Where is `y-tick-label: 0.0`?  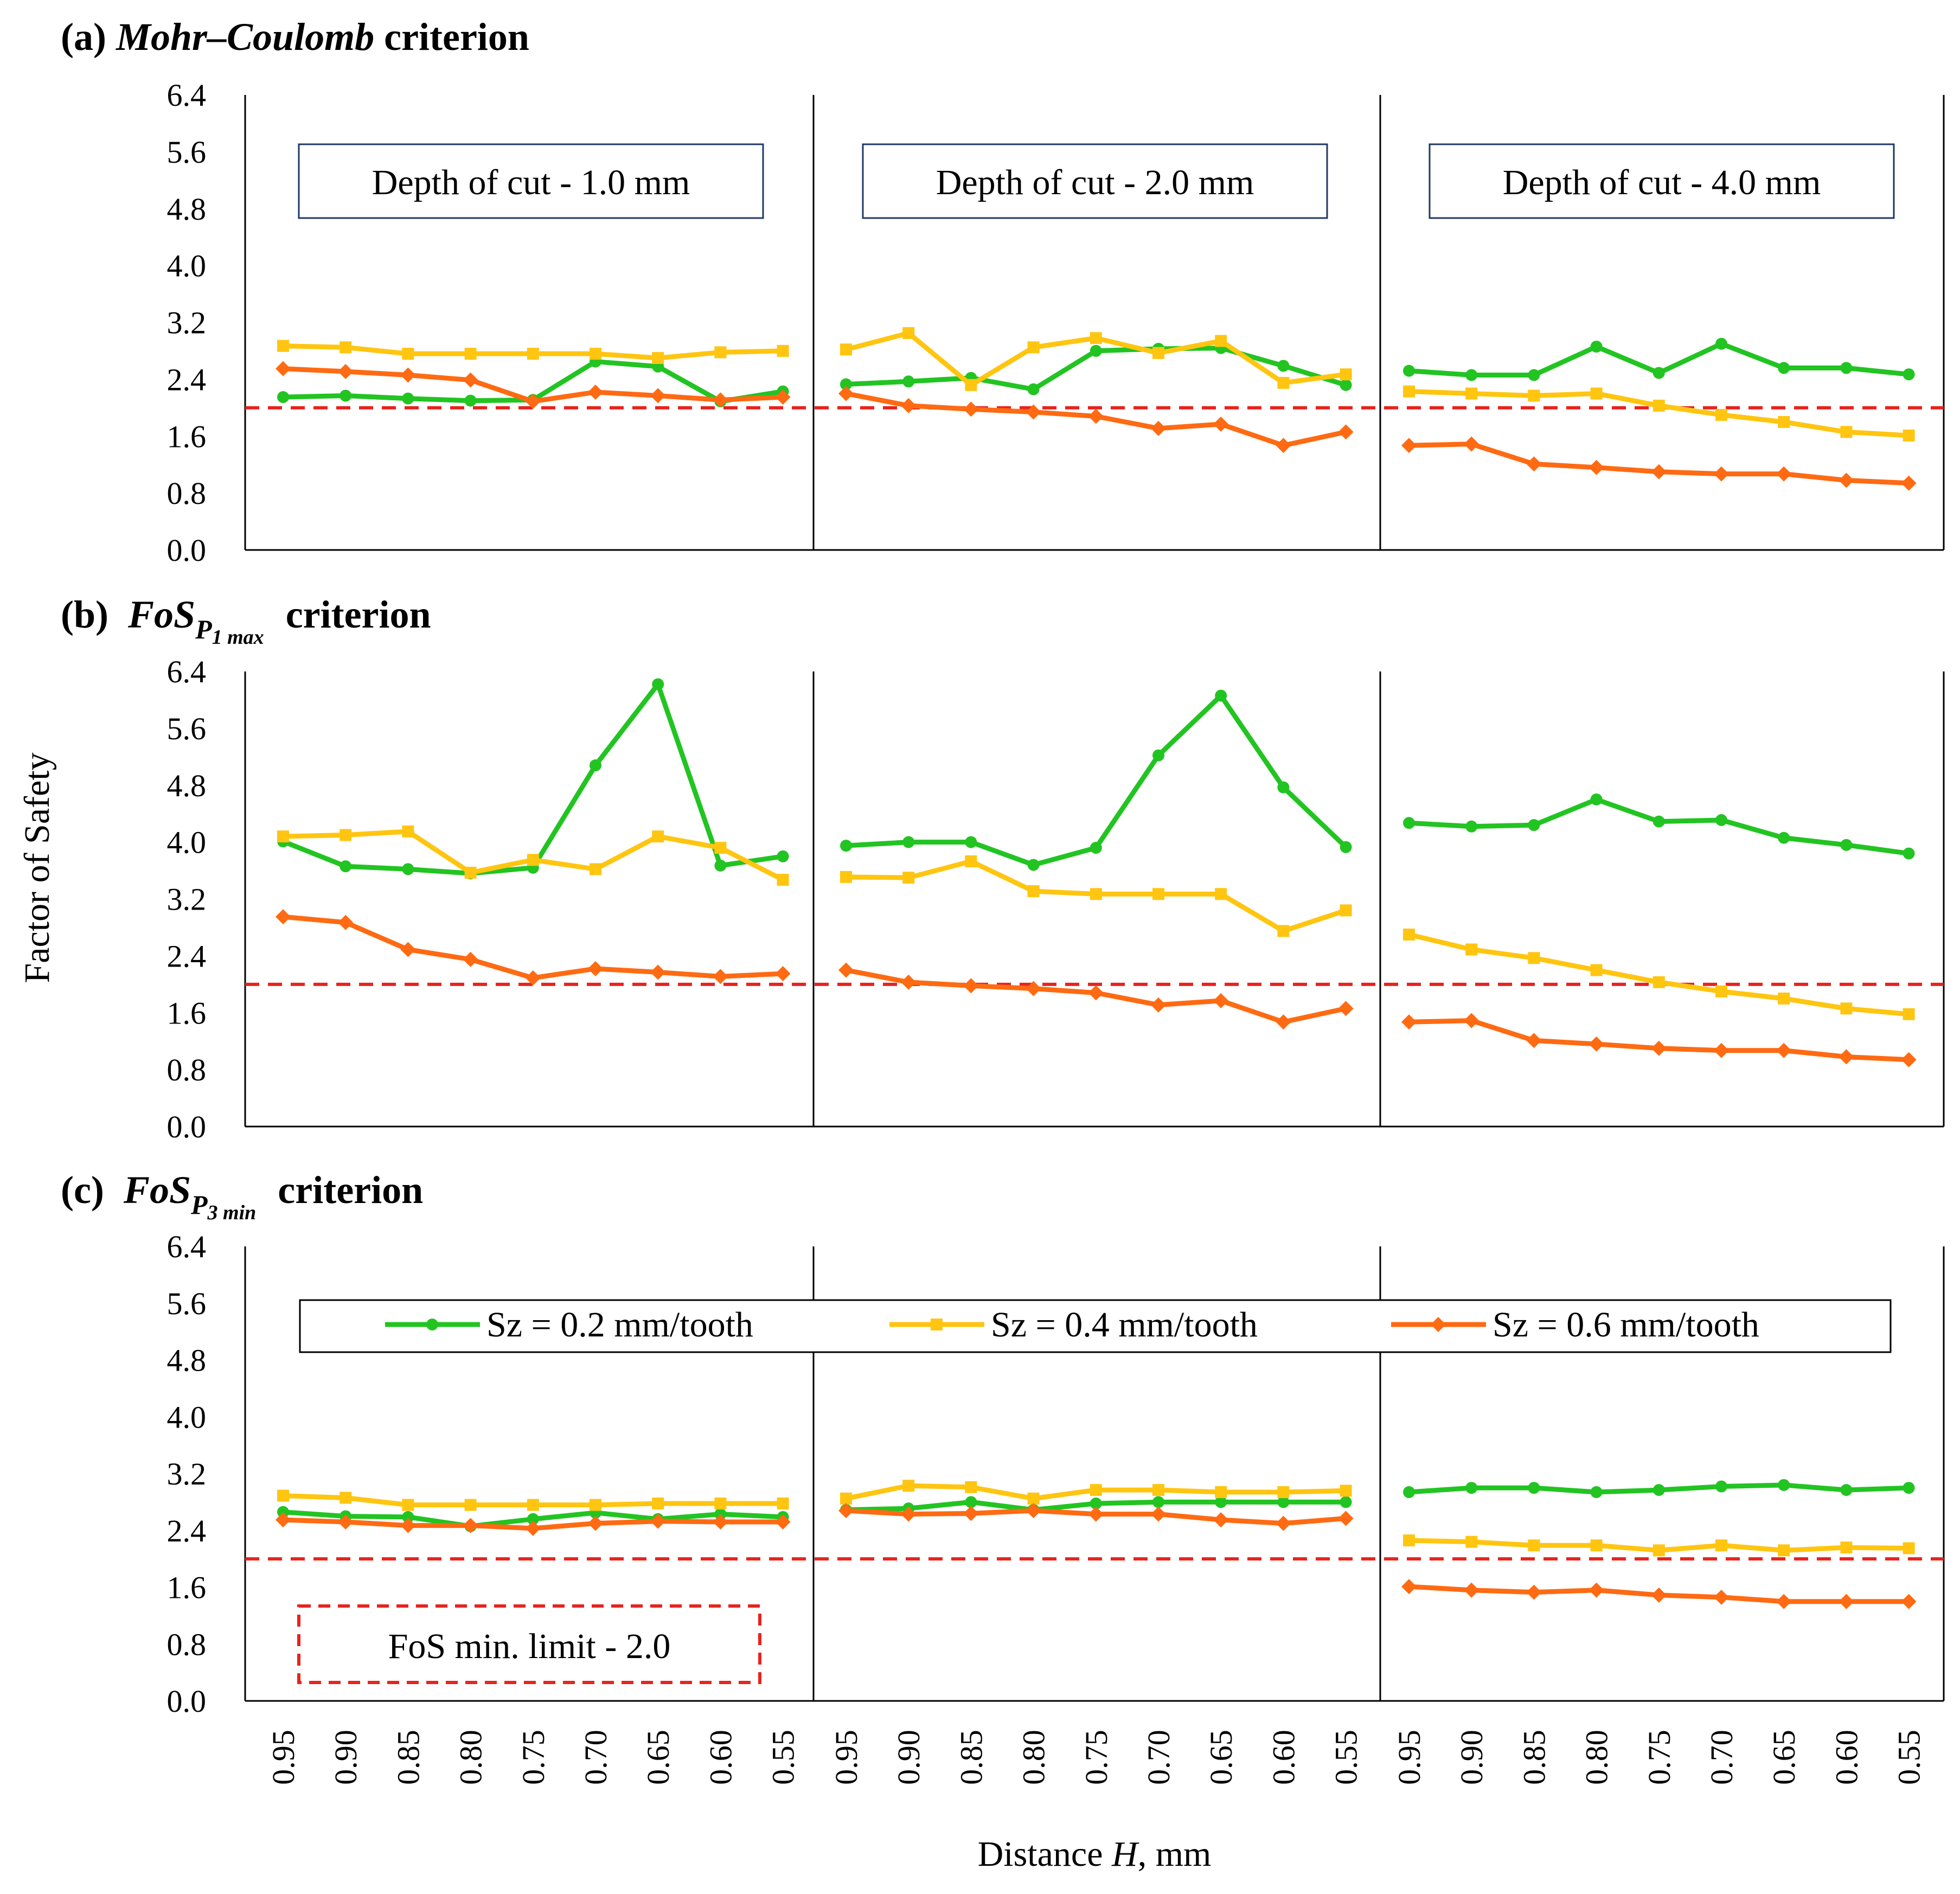 y-tick-label: 0.0 is located at coordinates (187, 1701).